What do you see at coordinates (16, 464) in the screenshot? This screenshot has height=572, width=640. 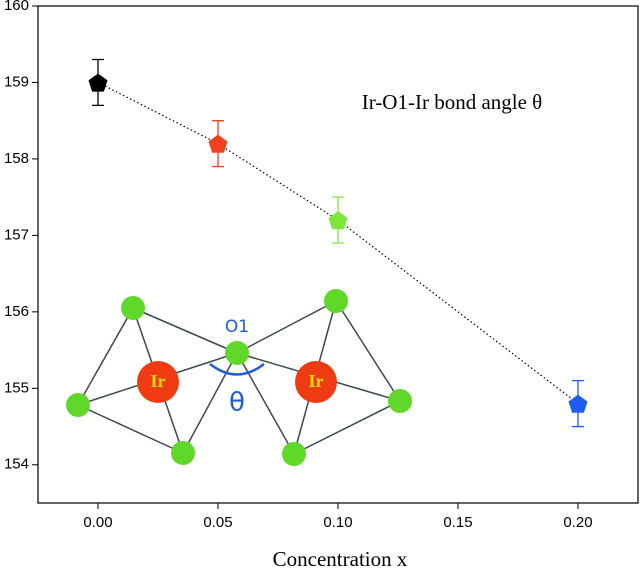 I see `y-tick-label: 154` at bounding box center [16, 464].